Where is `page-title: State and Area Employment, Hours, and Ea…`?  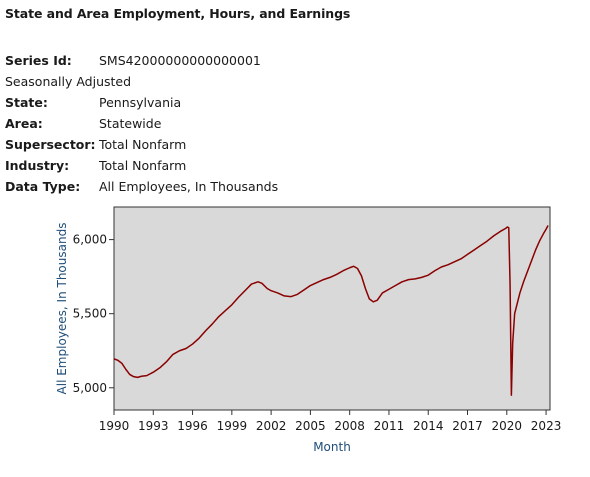
page-title: State and Area Employment, Hours, and Ea… is located at coordinates (178, 13).